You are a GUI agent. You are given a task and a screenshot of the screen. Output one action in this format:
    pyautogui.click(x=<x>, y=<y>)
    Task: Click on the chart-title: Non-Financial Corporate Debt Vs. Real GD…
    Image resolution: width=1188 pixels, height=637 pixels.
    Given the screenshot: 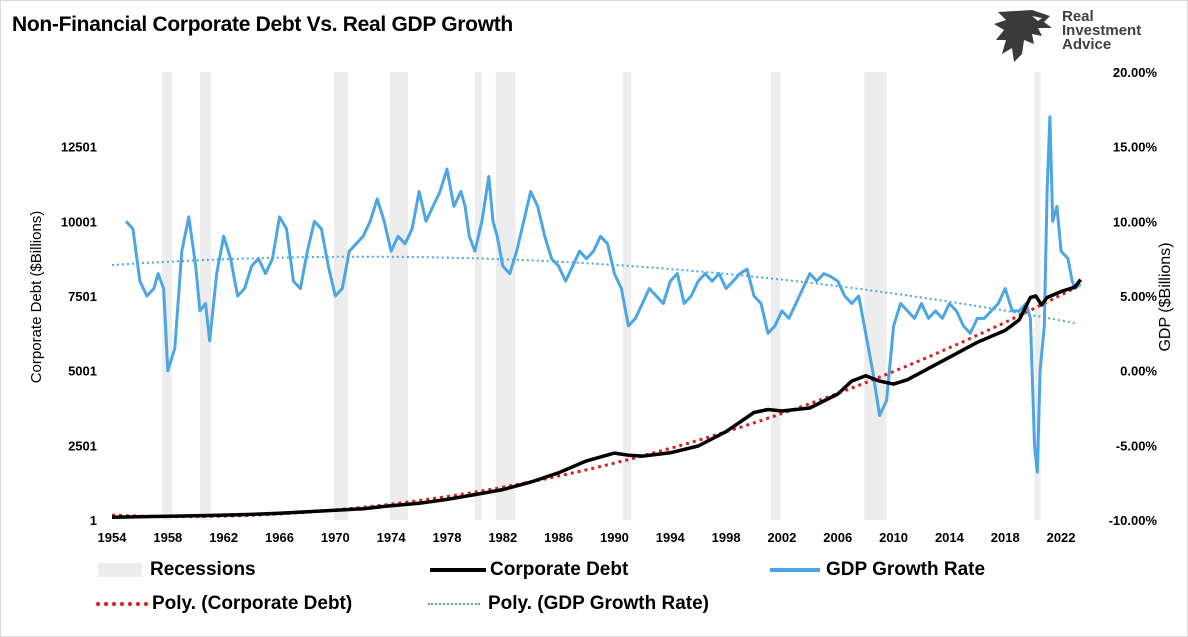 What is the action you would take?
    pyautogui.click(x=262, y=24)
    